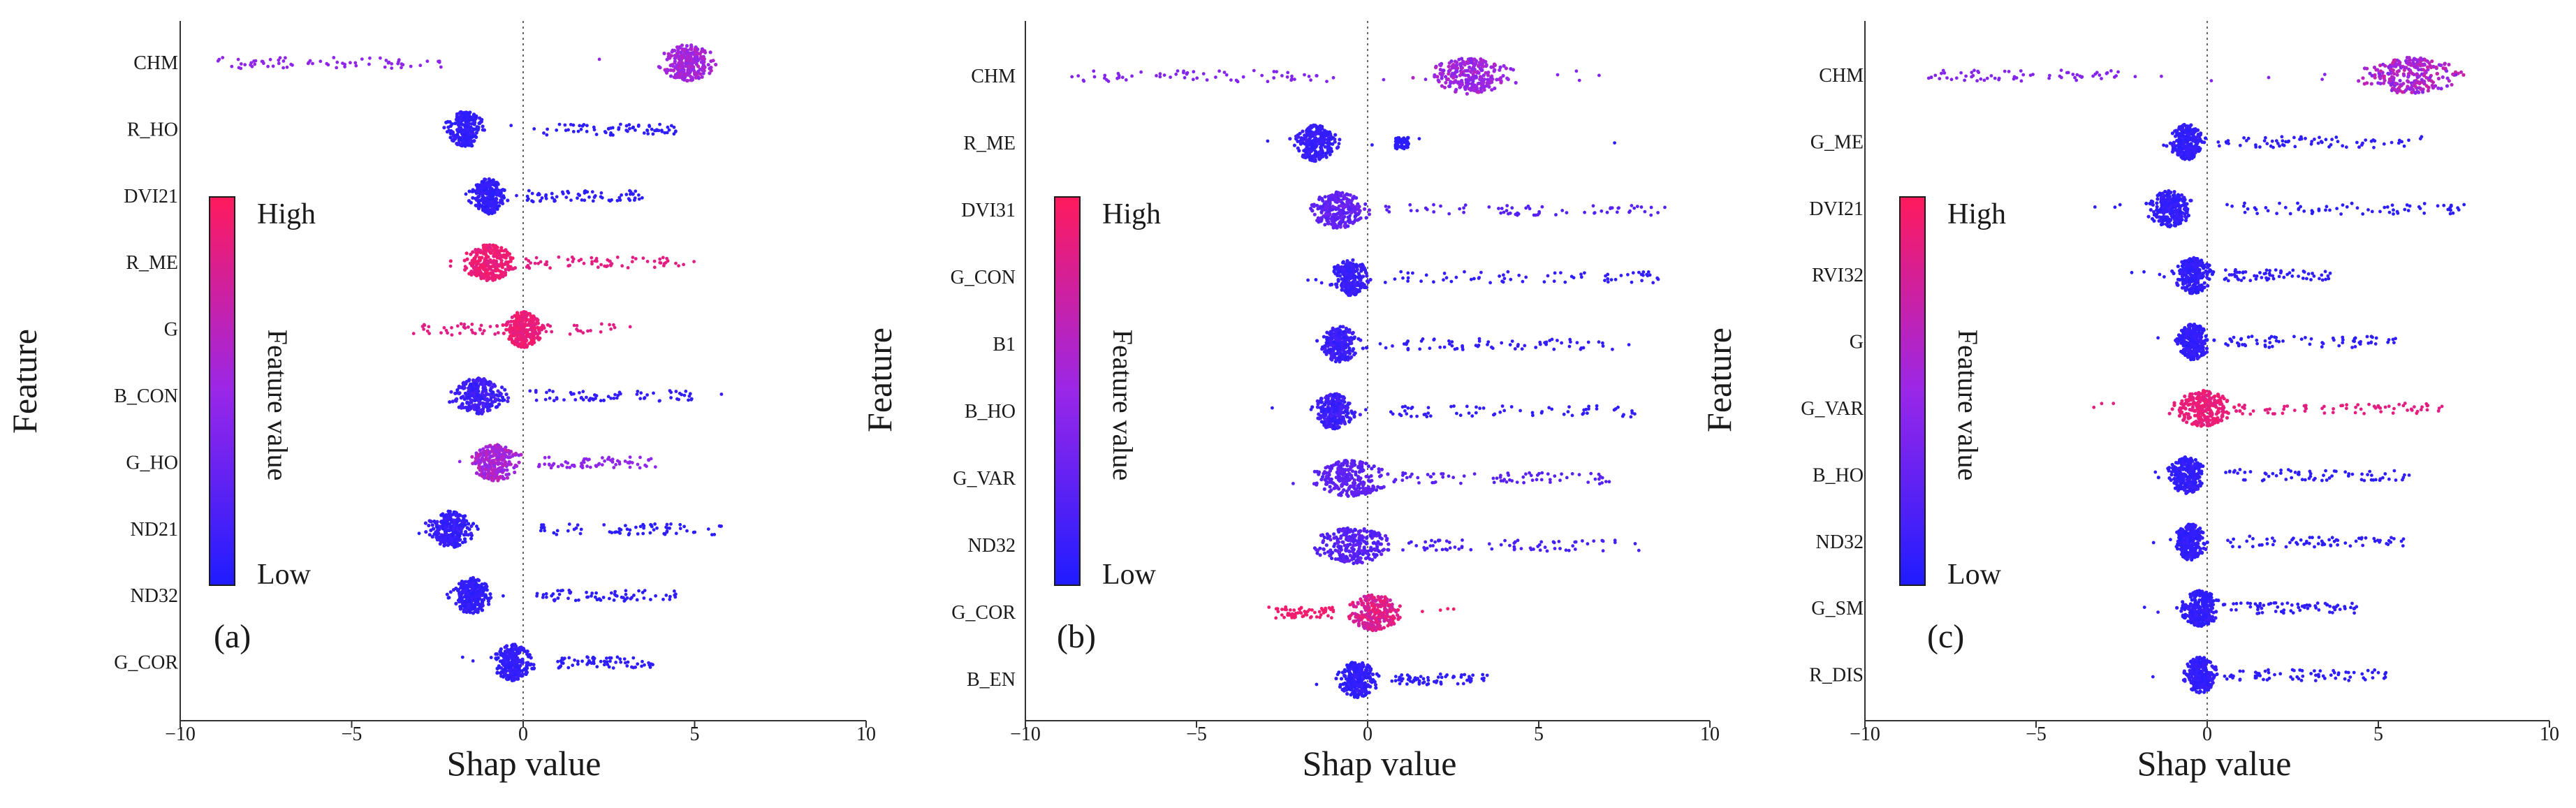 This screenshot has height=808, width=2576. What do you see at coordinates (155, 63) in the screenshot?
I see `feature-label: CHM` at bounding box center [155, 63].